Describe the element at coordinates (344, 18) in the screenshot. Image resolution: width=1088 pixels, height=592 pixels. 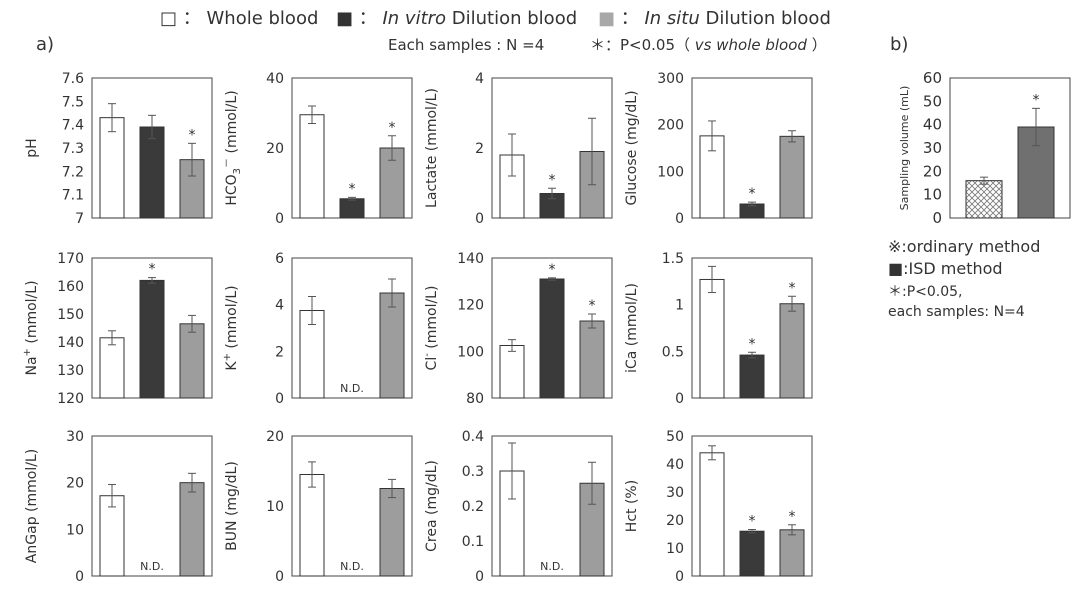
I see `legend-marker-vitro: ■` at that location.